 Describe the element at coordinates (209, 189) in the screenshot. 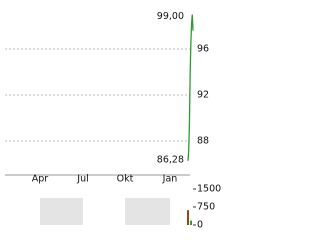

I see `y-tick-label: 1500` at that location.